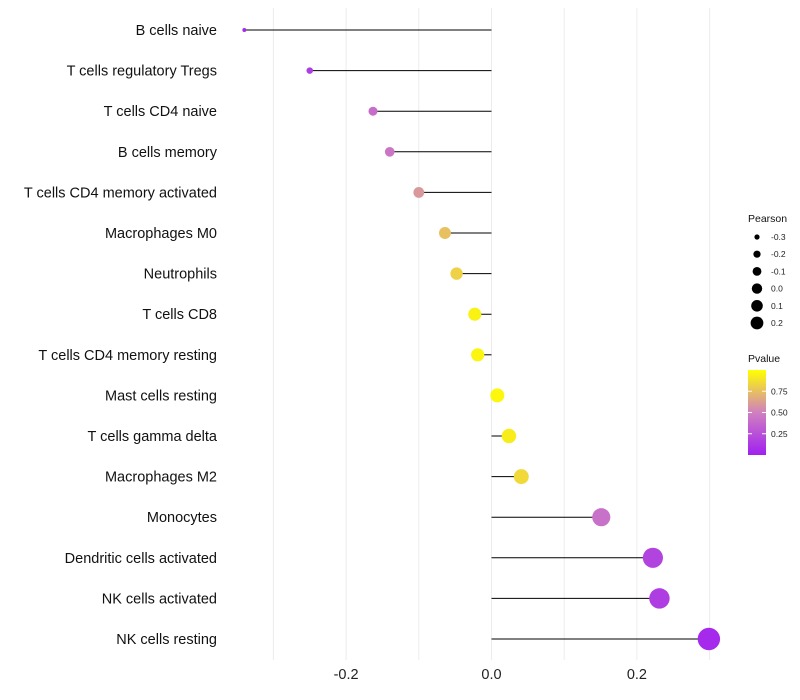 This screenshot has height=700, width=800. I want to click on size-legend-title: Pearson, so click(767, 219).